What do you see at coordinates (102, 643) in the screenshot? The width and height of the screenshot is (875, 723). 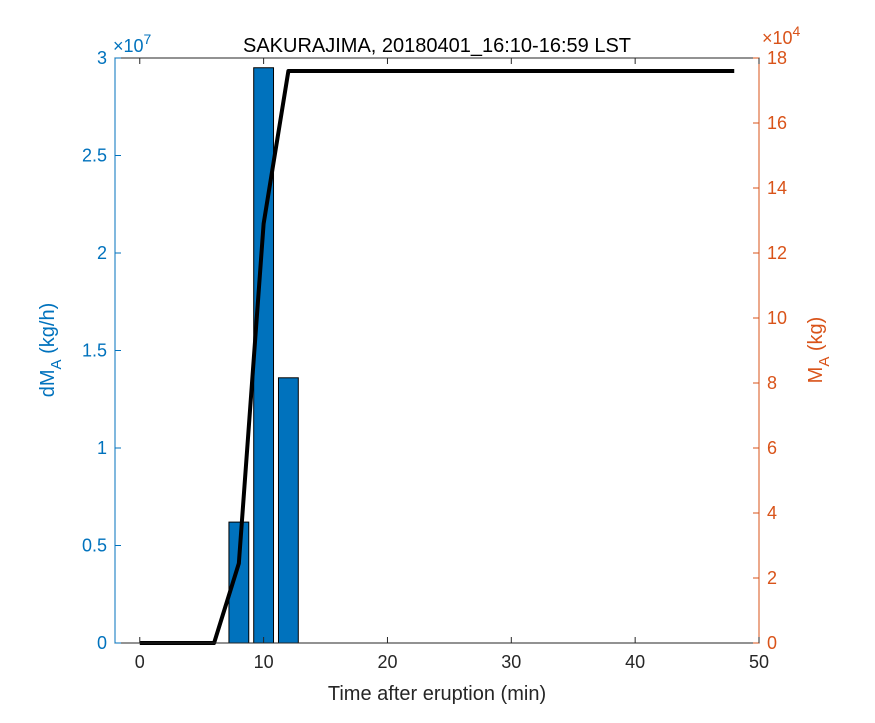 I see `left-tick-label-0: 0` at bounding box center [102, 643].